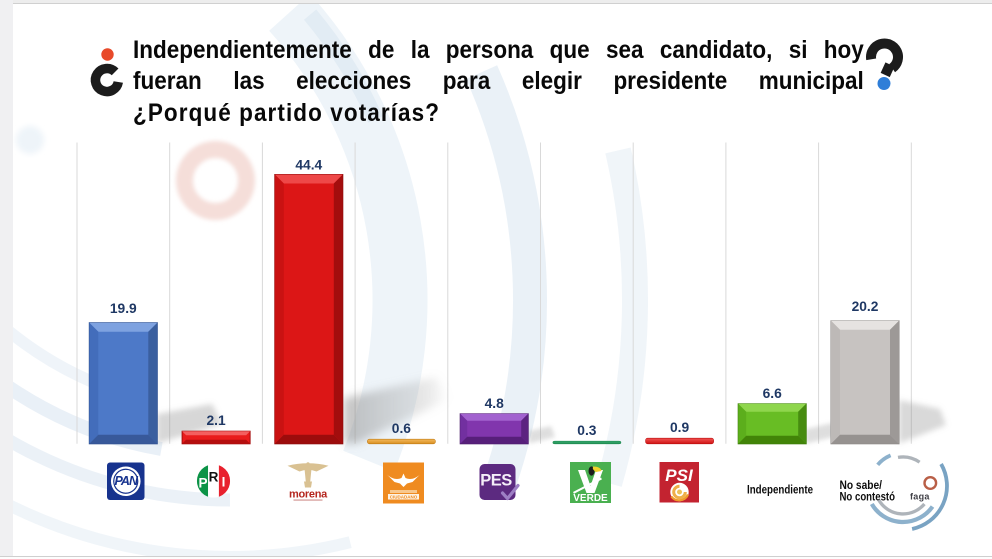  Describe the element at coordinates (495, 403) in the screenshot. I see `svg-text: 4.8` at that location.